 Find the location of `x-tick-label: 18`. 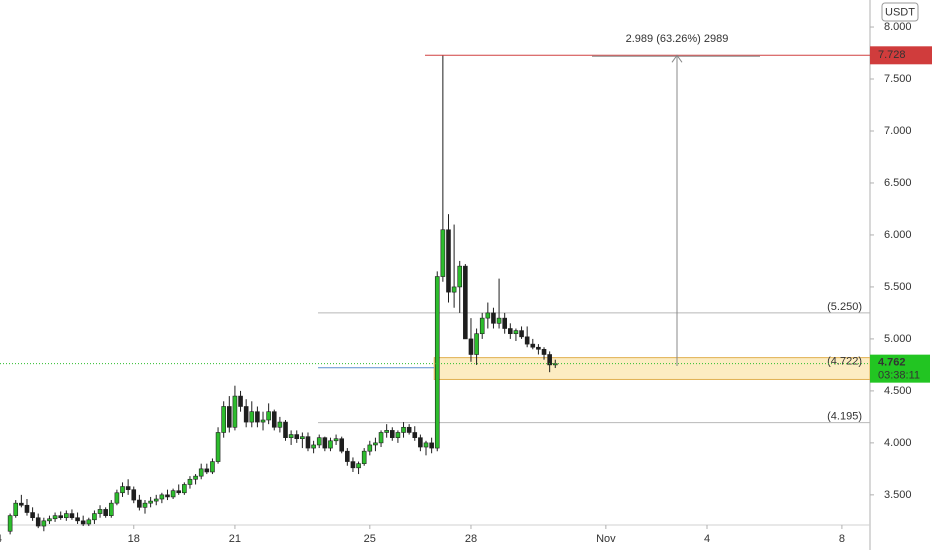

x-tick-label: 18 is located at coordinates (134, 539).